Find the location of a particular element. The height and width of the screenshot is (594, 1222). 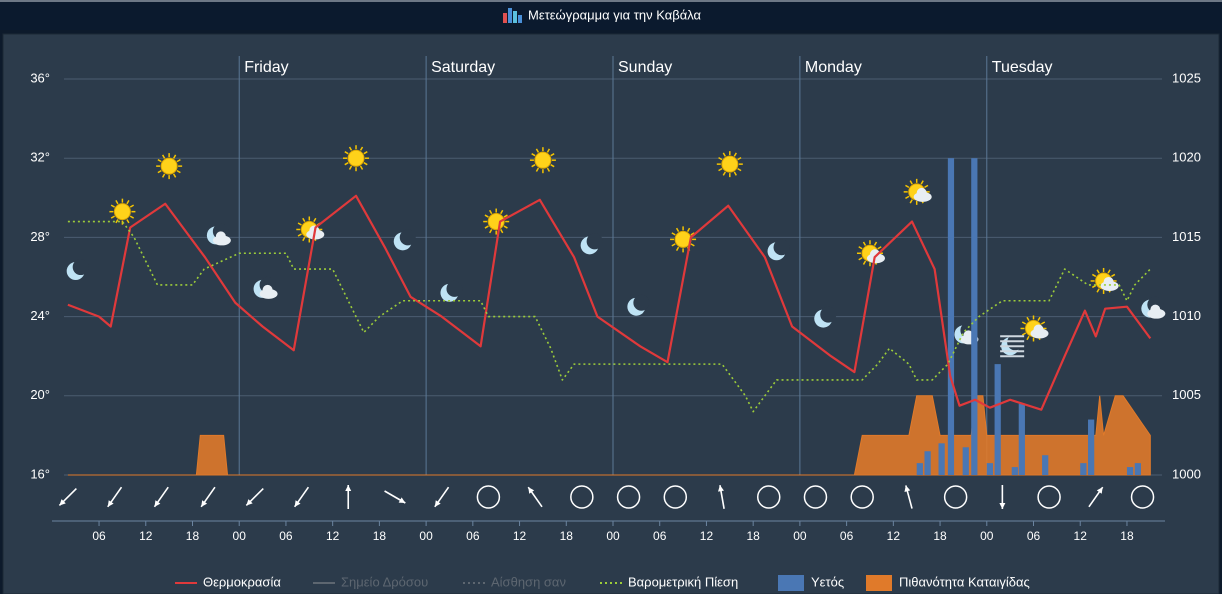

day-label: Tuesday is located at coordinates (1022, 67).